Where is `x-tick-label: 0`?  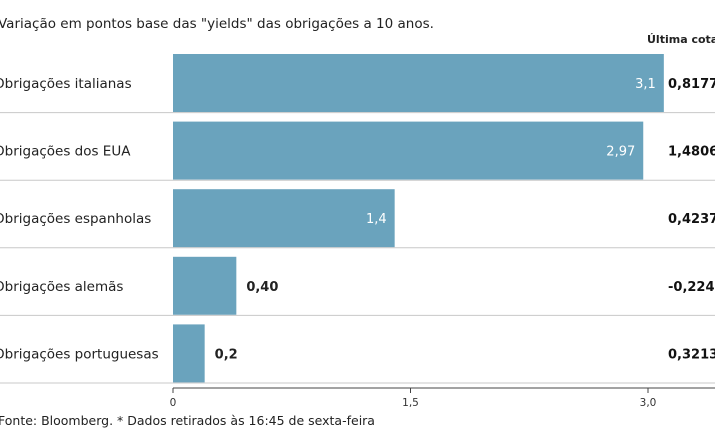 x-tick-label: 0 is located at coordinates (173, 403).